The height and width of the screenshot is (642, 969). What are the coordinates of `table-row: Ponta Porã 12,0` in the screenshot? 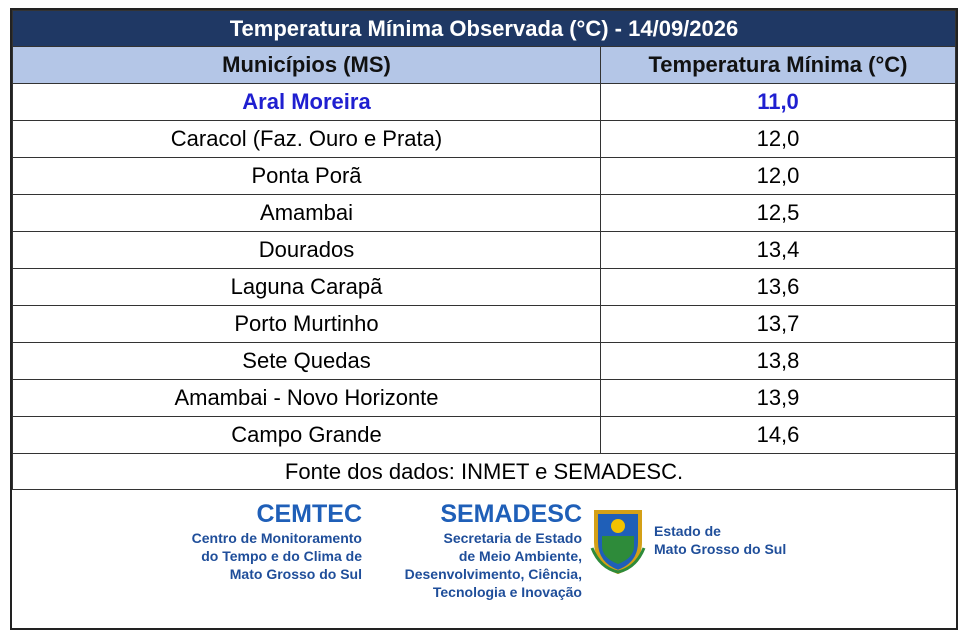 It's located at (484, 176).